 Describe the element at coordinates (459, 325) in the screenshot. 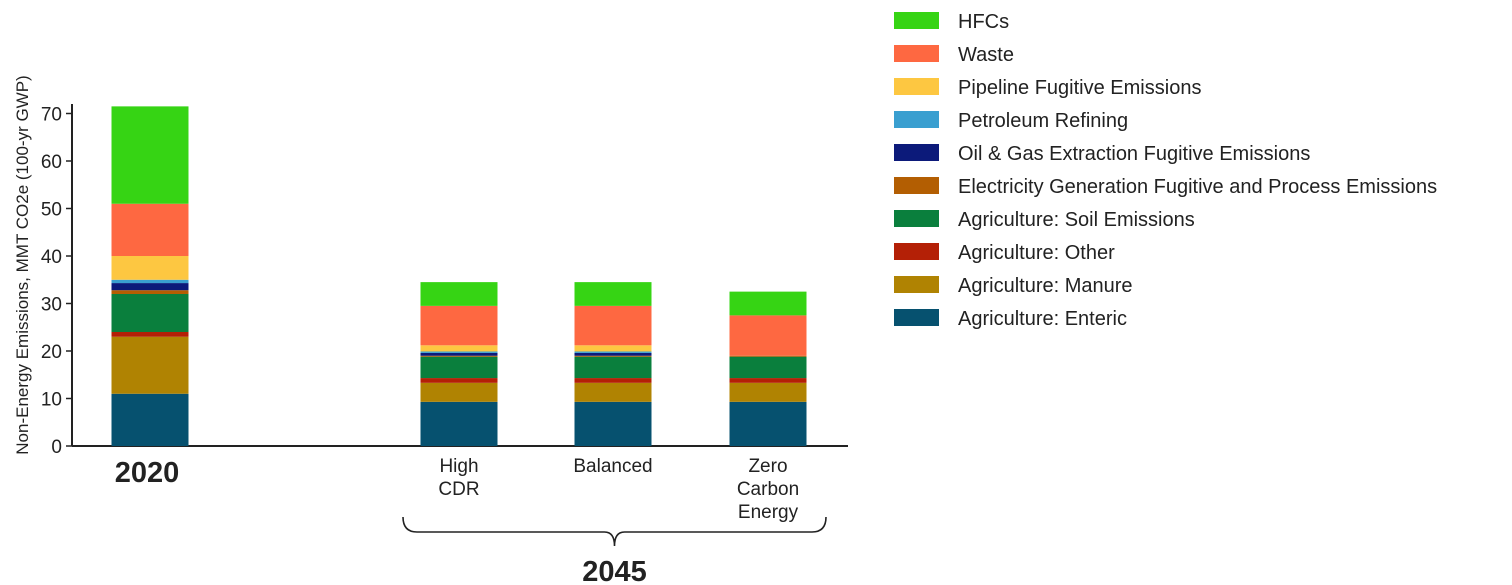

I see `bar-segment-high-cdr-waste` at that location.